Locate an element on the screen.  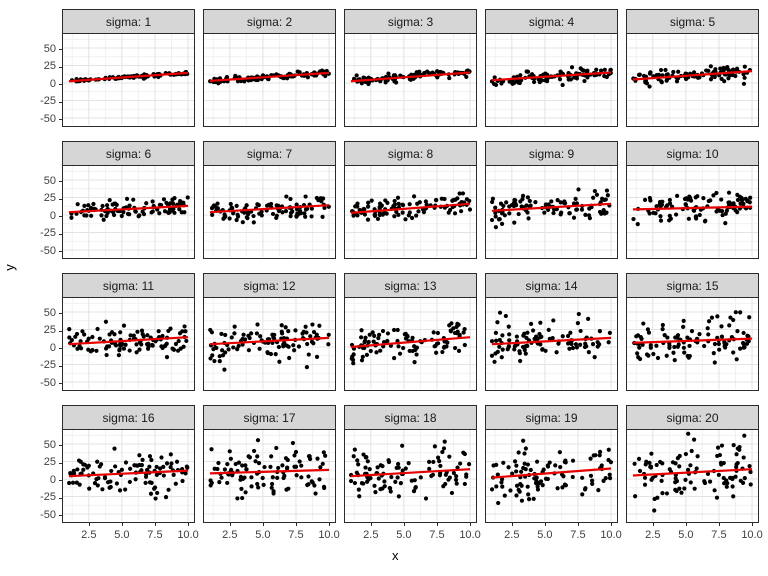
facet-panel-sigma-18: sigma: 18 is located at coordinates (410, 464).